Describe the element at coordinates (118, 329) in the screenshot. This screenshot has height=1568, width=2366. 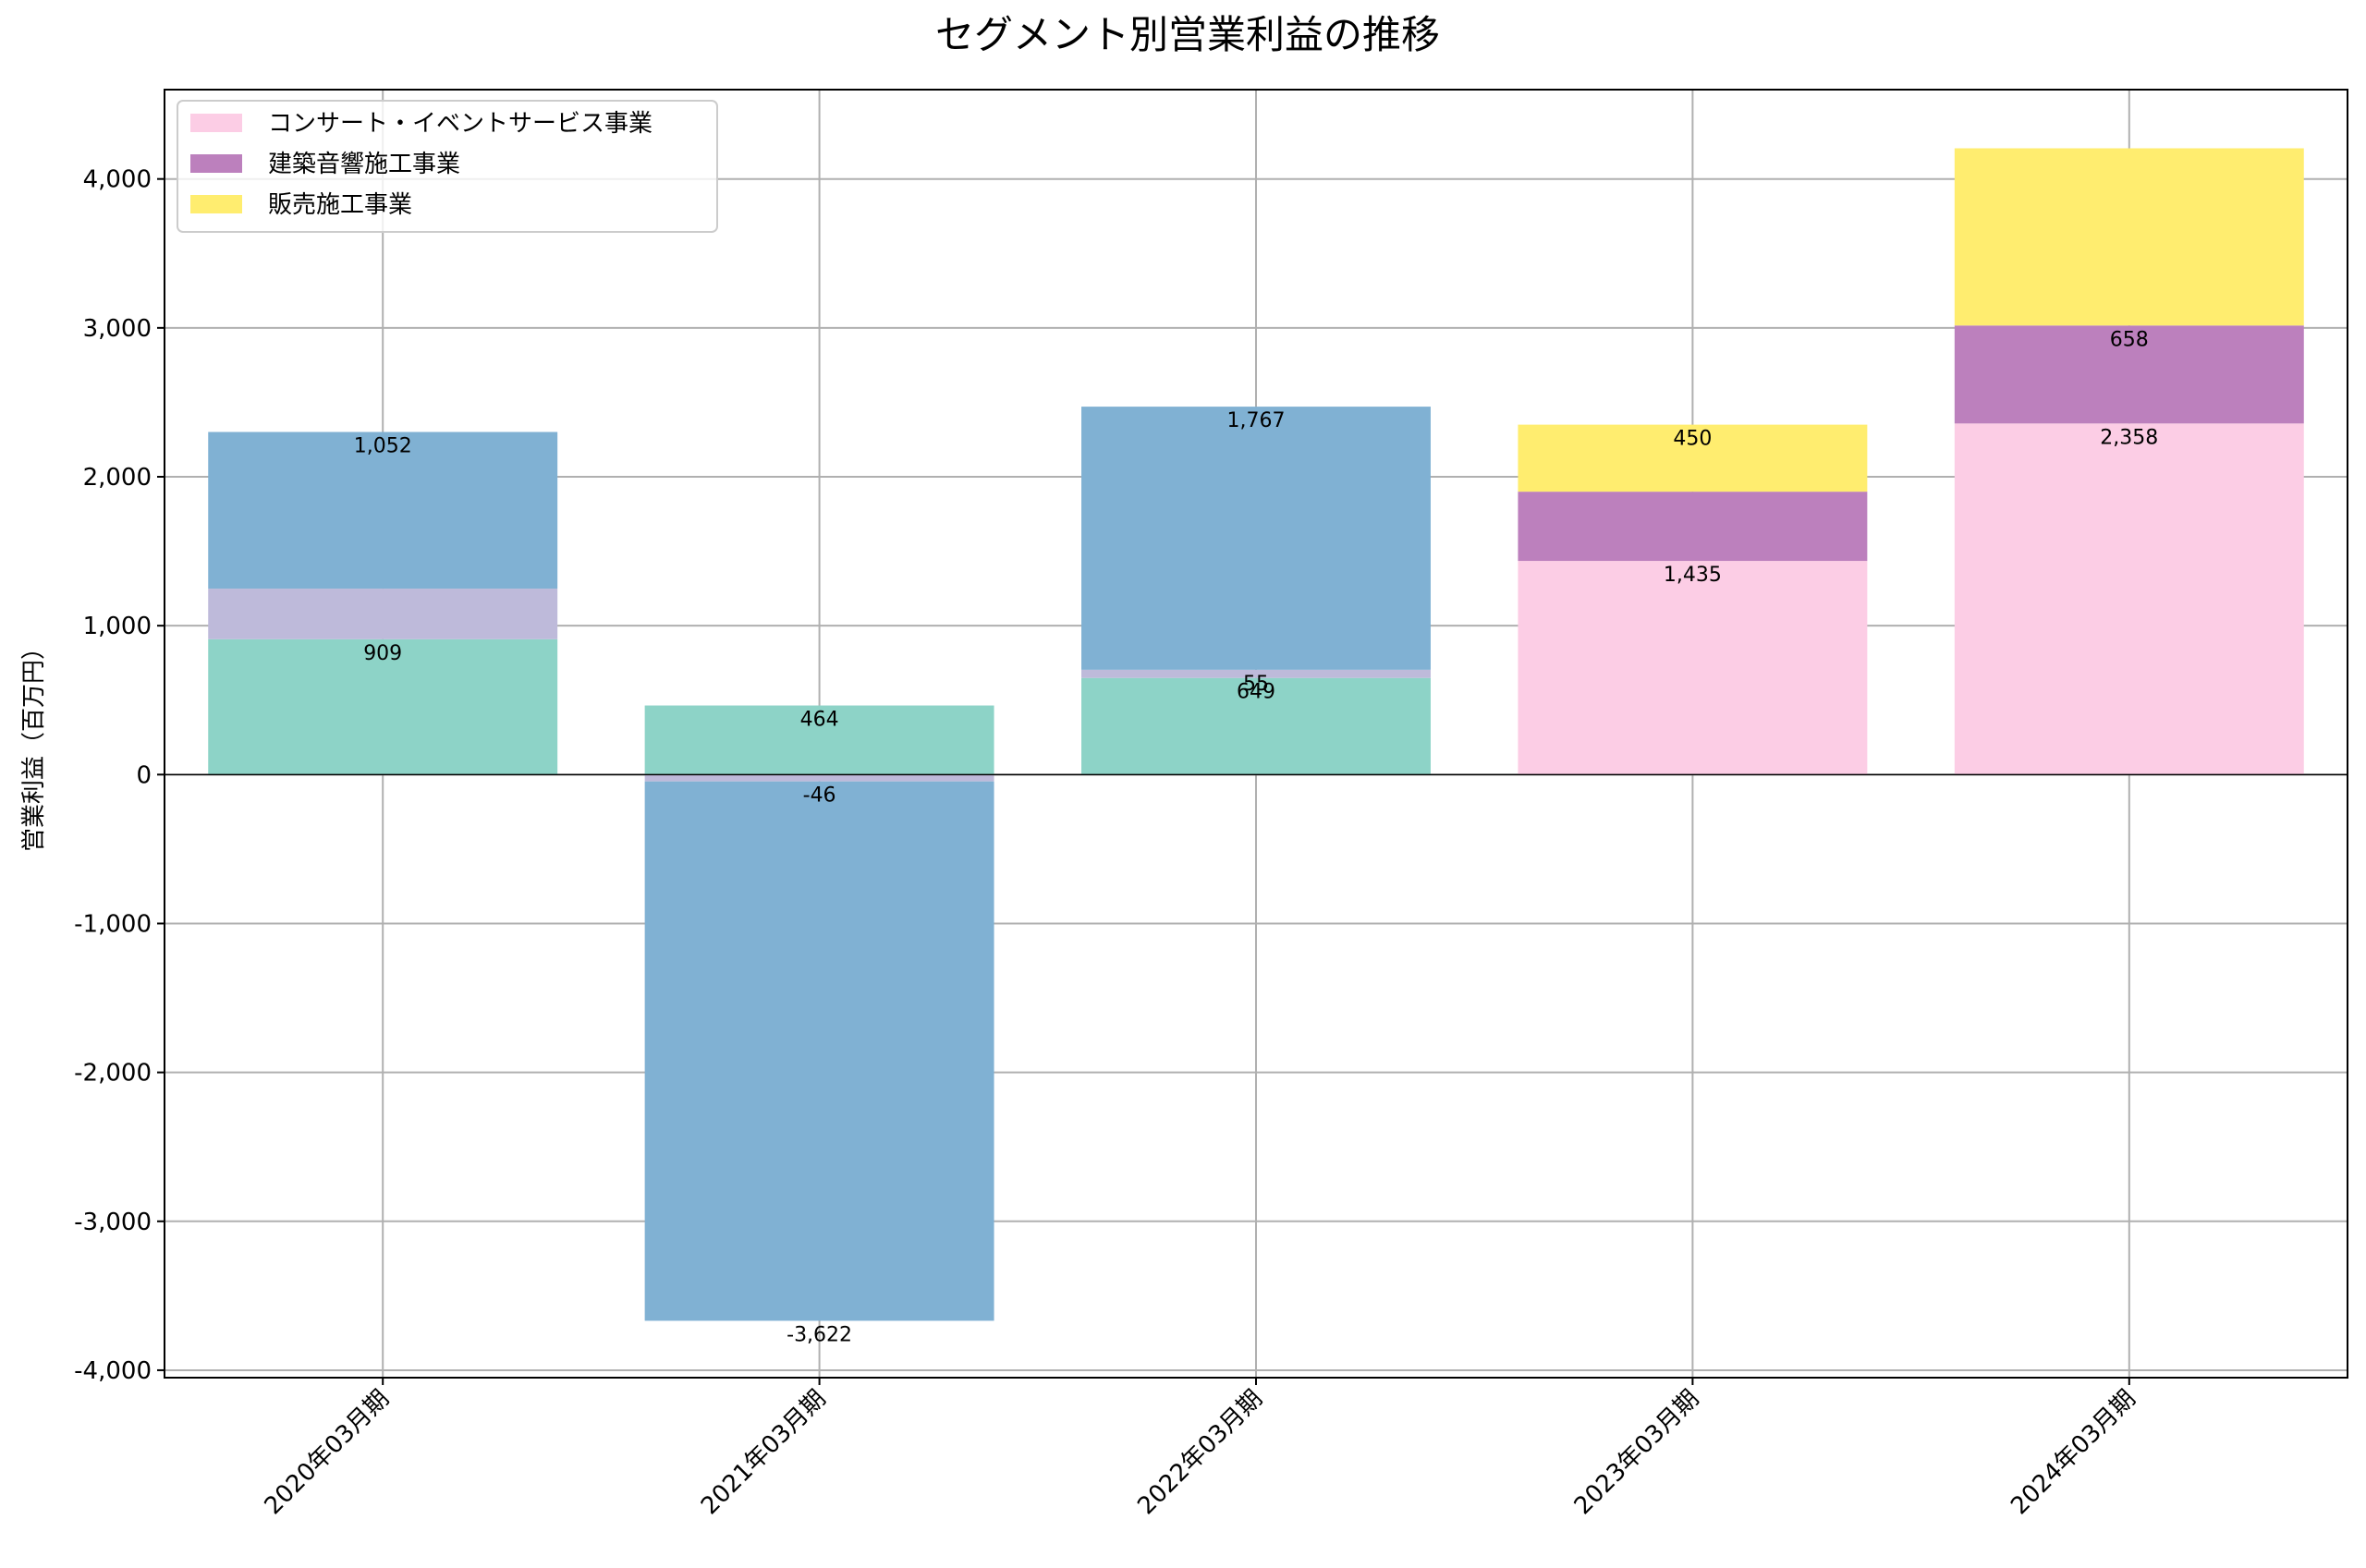
I see `y-tick-label: 3,000` at that location.